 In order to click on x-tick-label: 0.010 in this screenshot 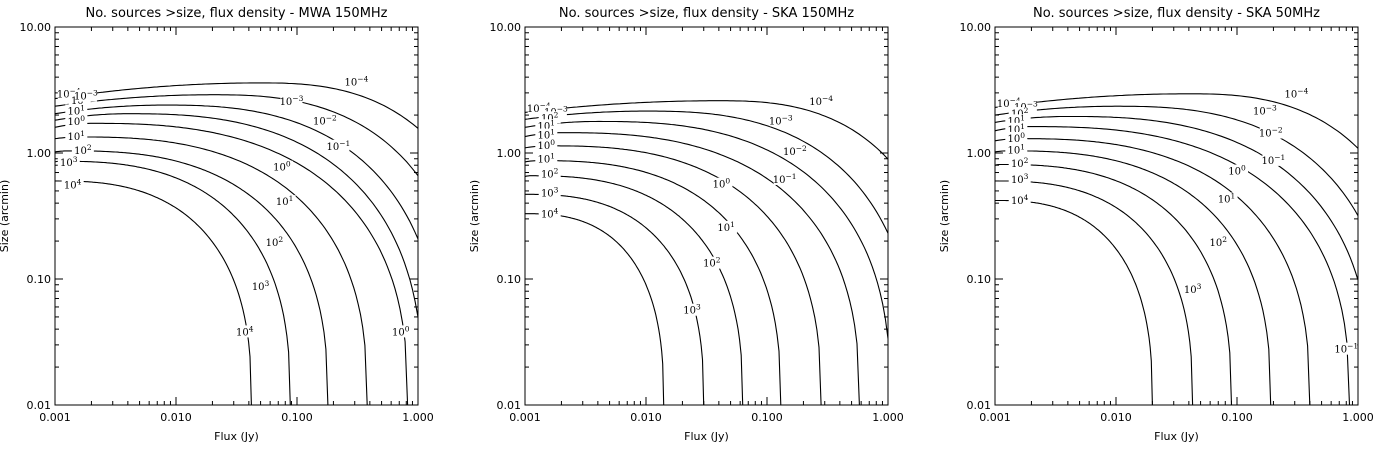, I will do `click(176, 417)`.